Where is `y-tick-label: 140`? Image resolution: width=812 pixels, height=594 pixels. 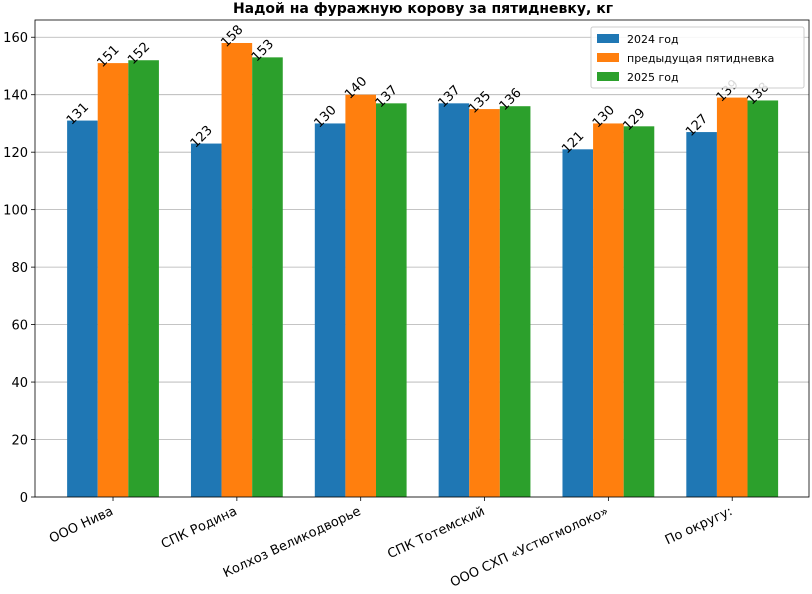
y-tick-label: 140 is located at coordinates (15, 96).